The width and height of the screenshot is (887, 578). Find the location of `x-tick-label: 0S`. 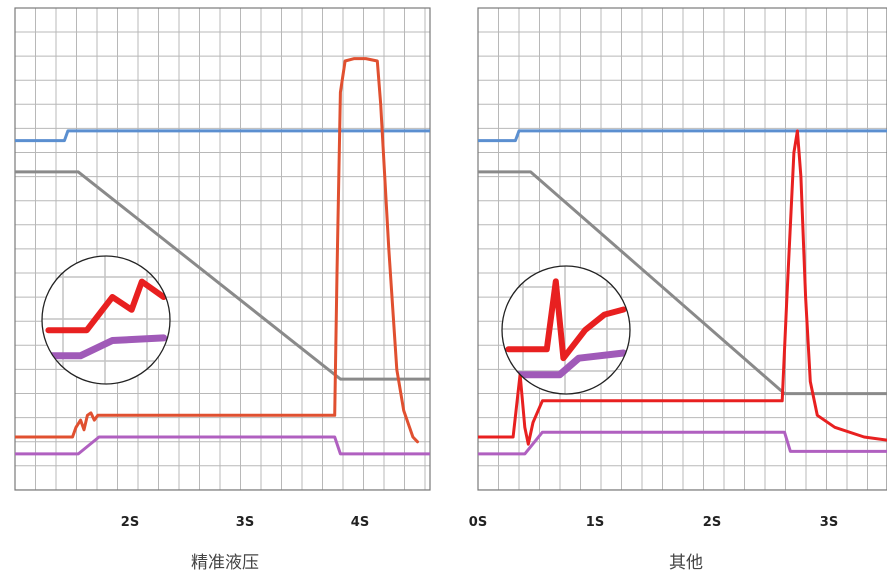

x-tick-label: 0S is located at coordinates (478, 522).